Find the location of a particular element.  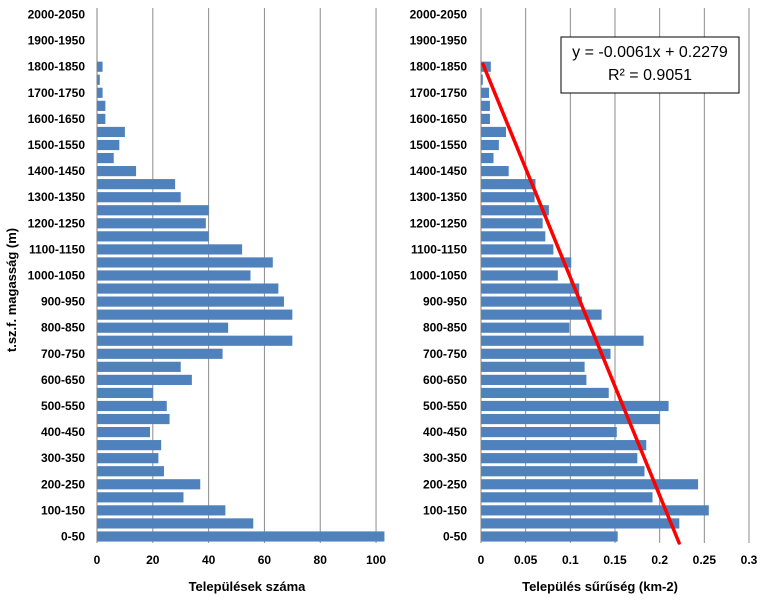

left-x-axis-title: Települések száma is located at coordinates (248, 586).